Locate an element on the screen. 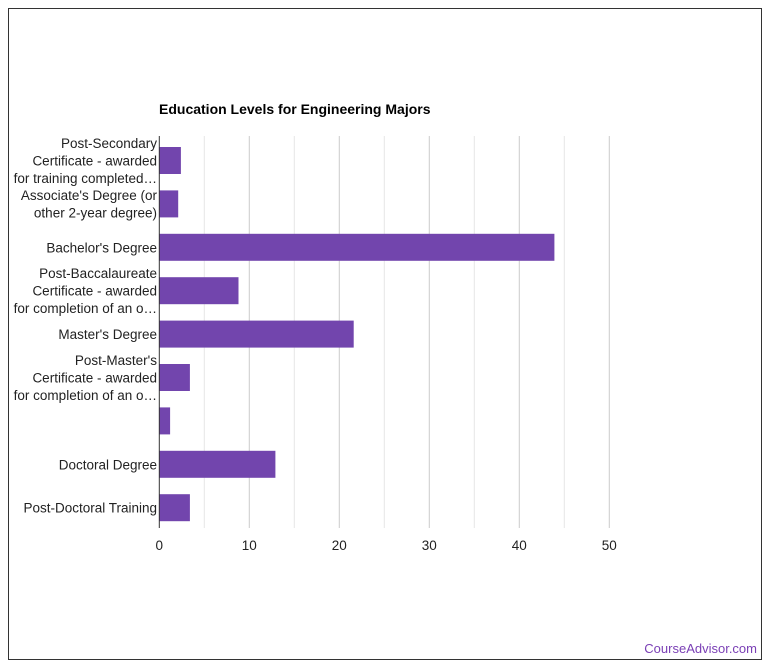 Image resolution: width=770 pixels, height=670 pixels. x-tick-label: 0 is located at coordinates (160, 545).